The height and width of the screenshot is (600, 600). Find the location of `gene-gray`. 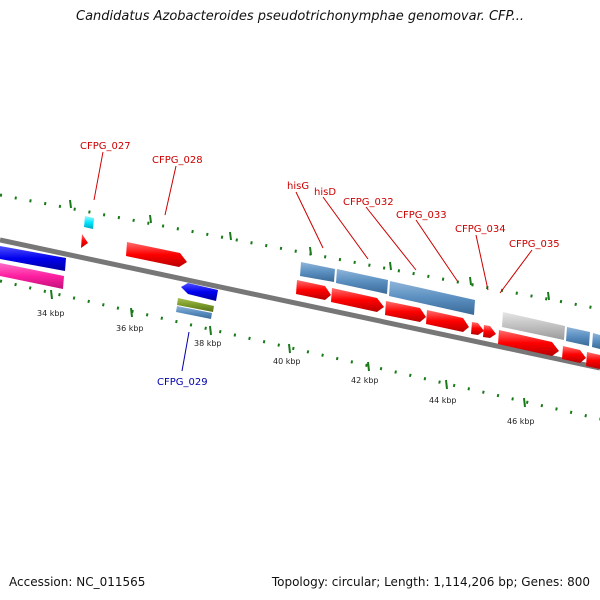

gene-gray is located at coordinates (533, 326).